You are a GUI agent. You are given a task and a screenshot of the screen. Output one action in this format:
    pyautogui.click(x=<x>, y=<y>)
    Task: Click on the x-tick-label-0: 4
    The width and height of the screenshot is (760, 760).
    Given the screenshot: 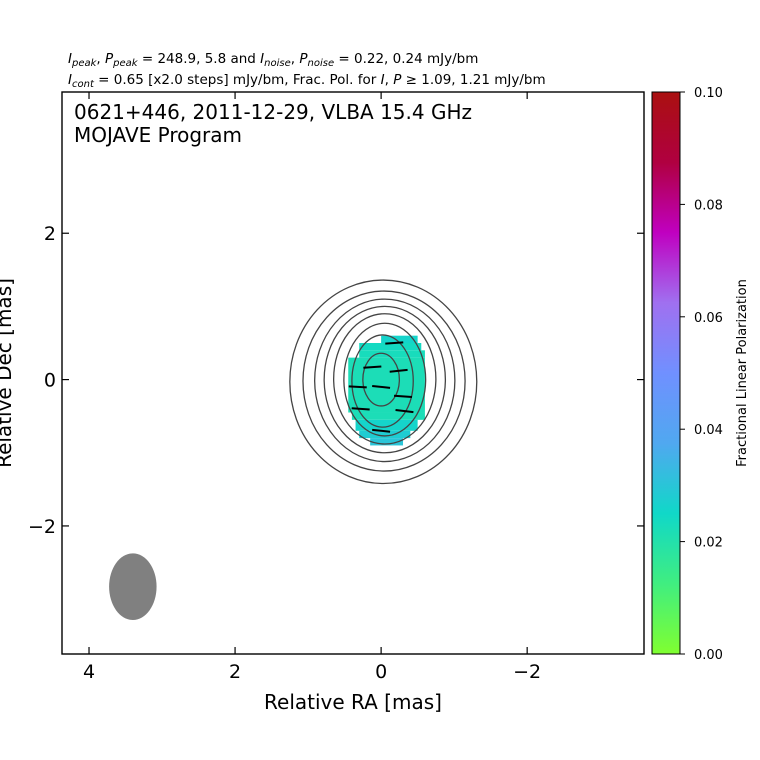 What is the action you would take?
    pyautogui.click(x=89, y=672)
    